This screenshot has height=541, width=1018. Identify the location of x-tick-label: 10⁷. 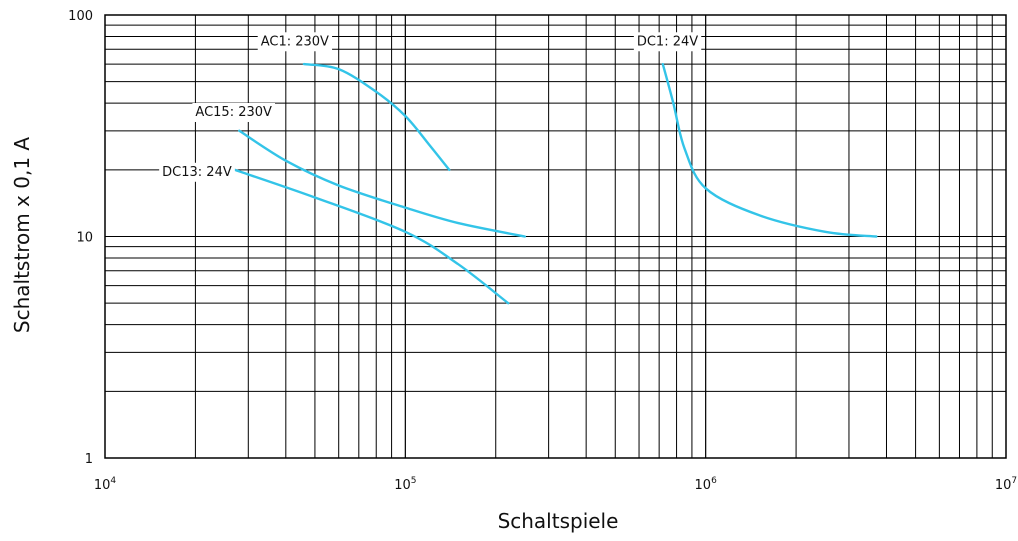
(1006, 484).